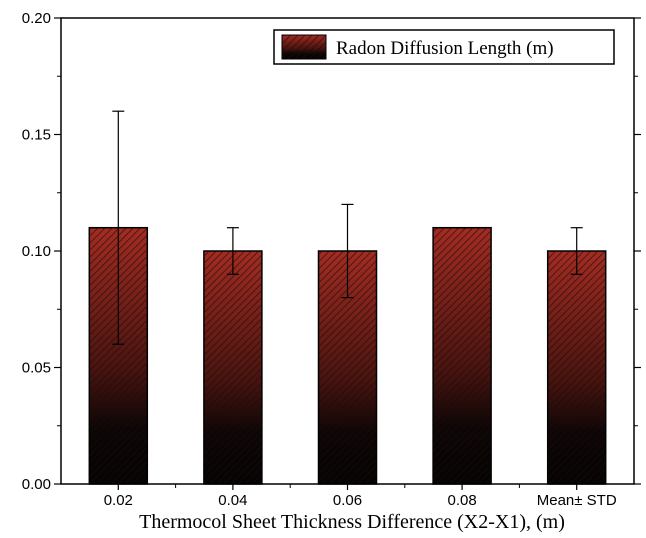 This screenshot has height=538, width=646. What do you see at coordinates (347, 500) in the screenshot?
I see `x-tick-label-3: 0.06` at bounding box center [347, 500].